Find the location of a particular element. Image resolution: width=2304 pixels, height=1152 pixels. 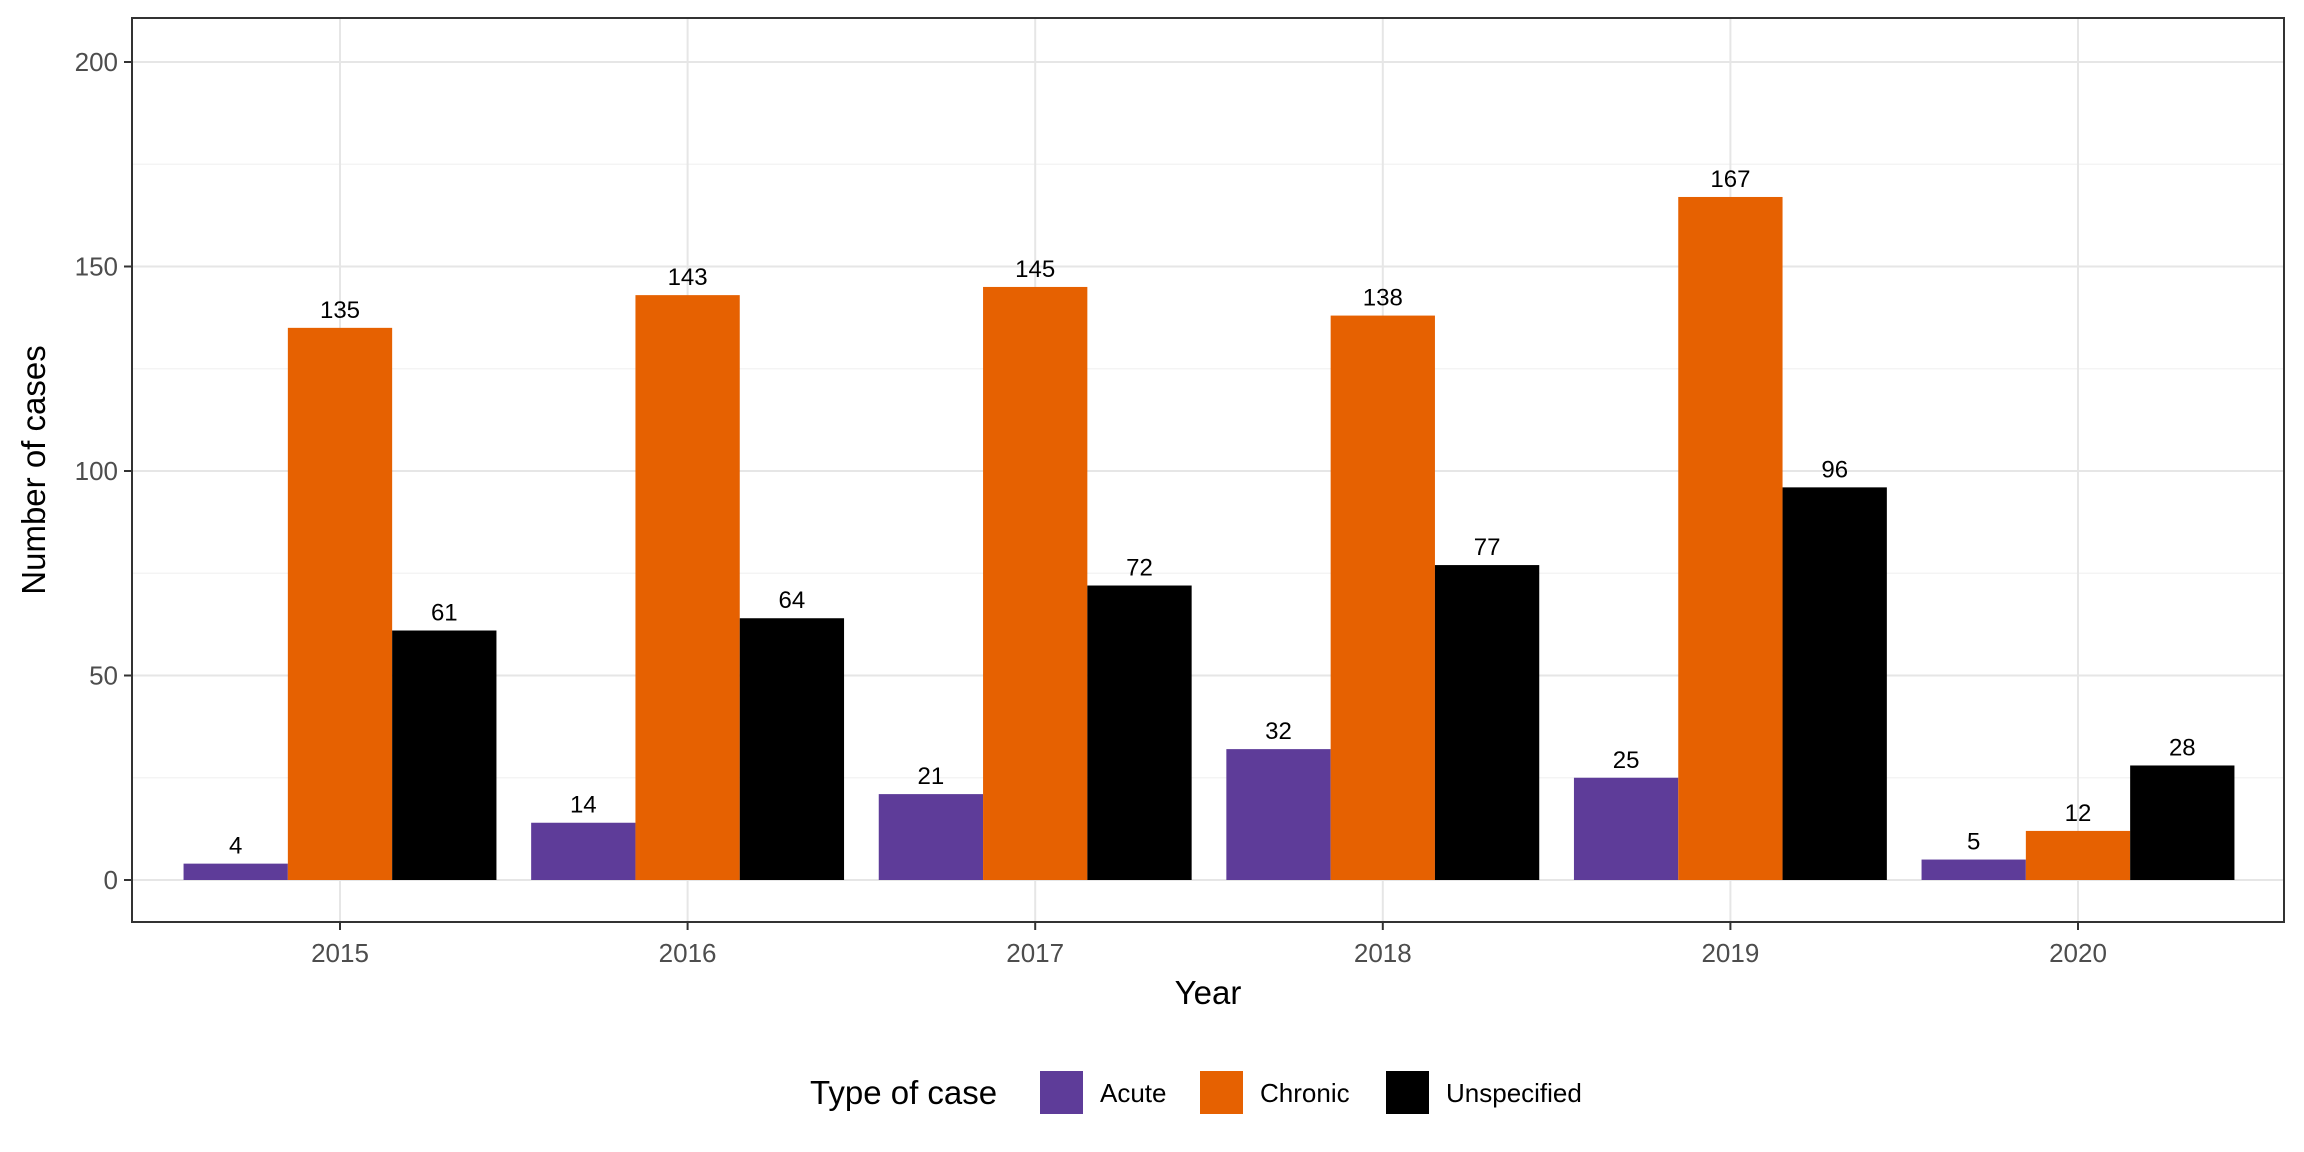

x-tick-label: 2017 is located at coordinates (1035, 953).